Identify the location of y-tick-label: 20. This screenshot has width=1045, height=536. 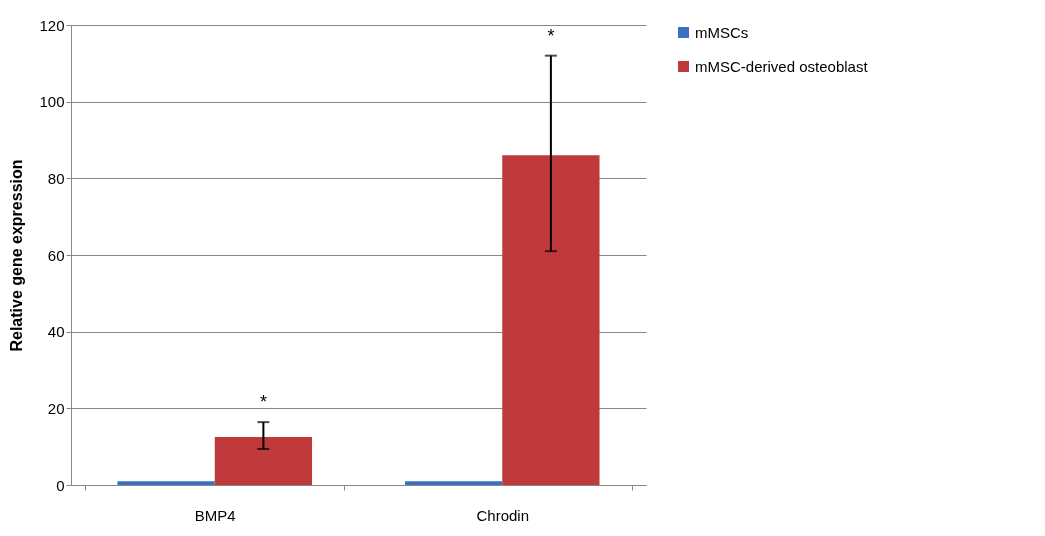
(56, 408).